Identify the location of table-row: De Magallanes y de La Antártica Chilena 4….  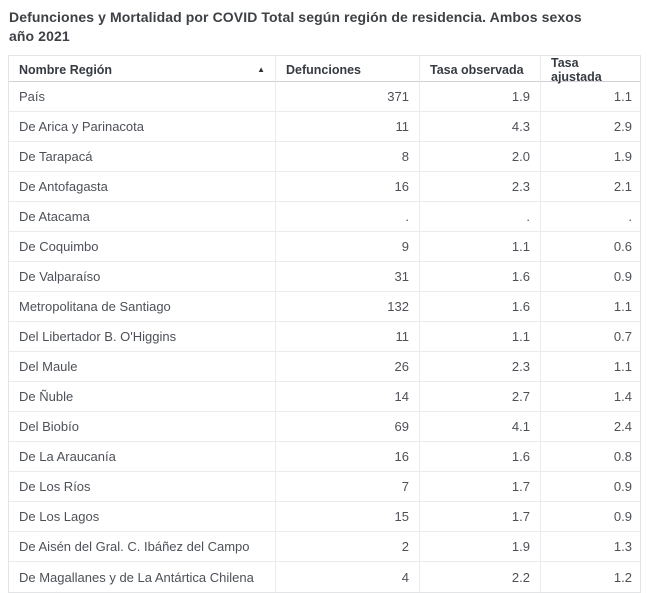
(324, 577).